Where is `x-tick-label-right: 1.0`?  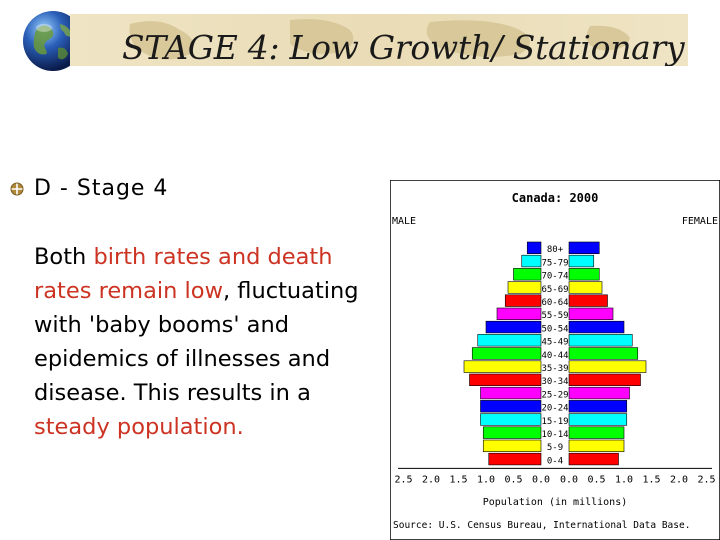
x-tick-label-right: 1.0 is located at coordinates (624, 479).